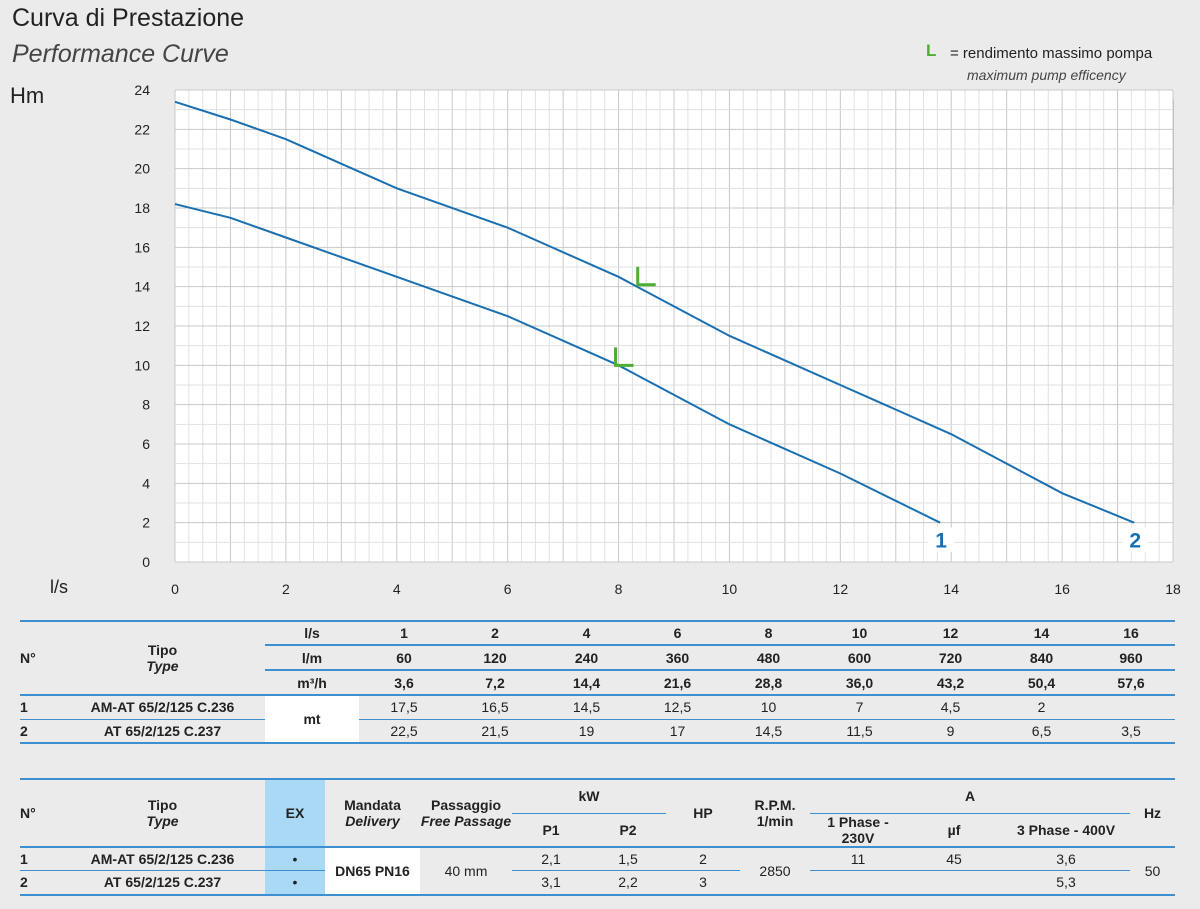  What do you see at coordinates (146, 444) in the screenshot?
I see `y-tick-label: 6` at bounding box center [146, 444].